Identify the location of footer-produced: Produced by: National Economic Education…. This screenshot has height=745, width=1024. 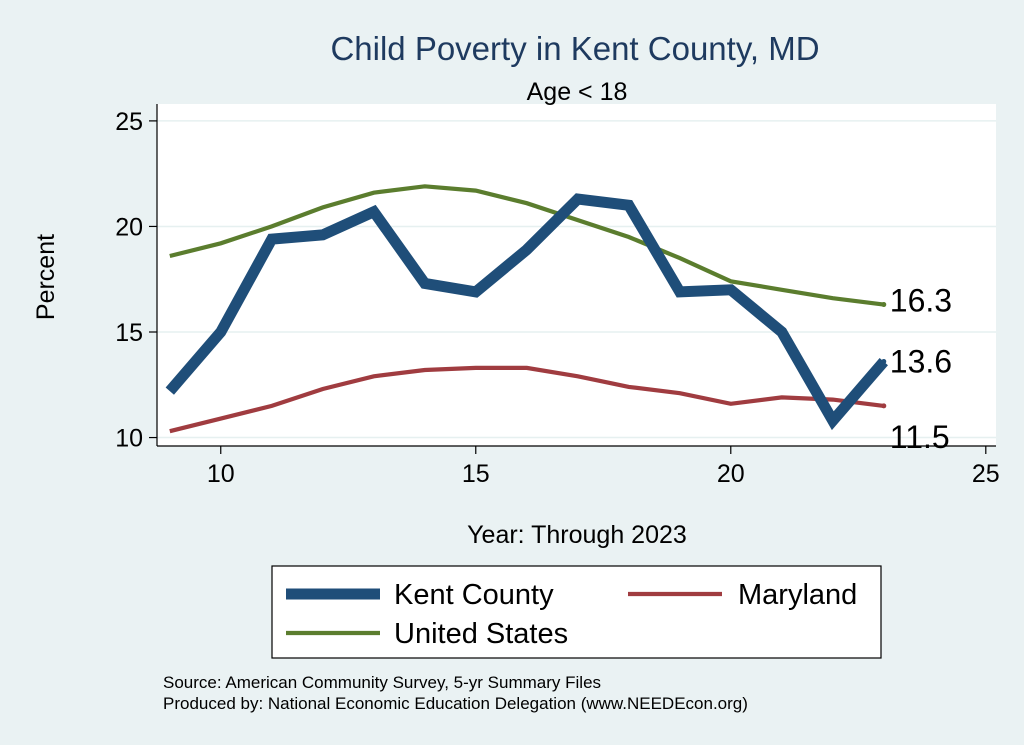
(455, 703).